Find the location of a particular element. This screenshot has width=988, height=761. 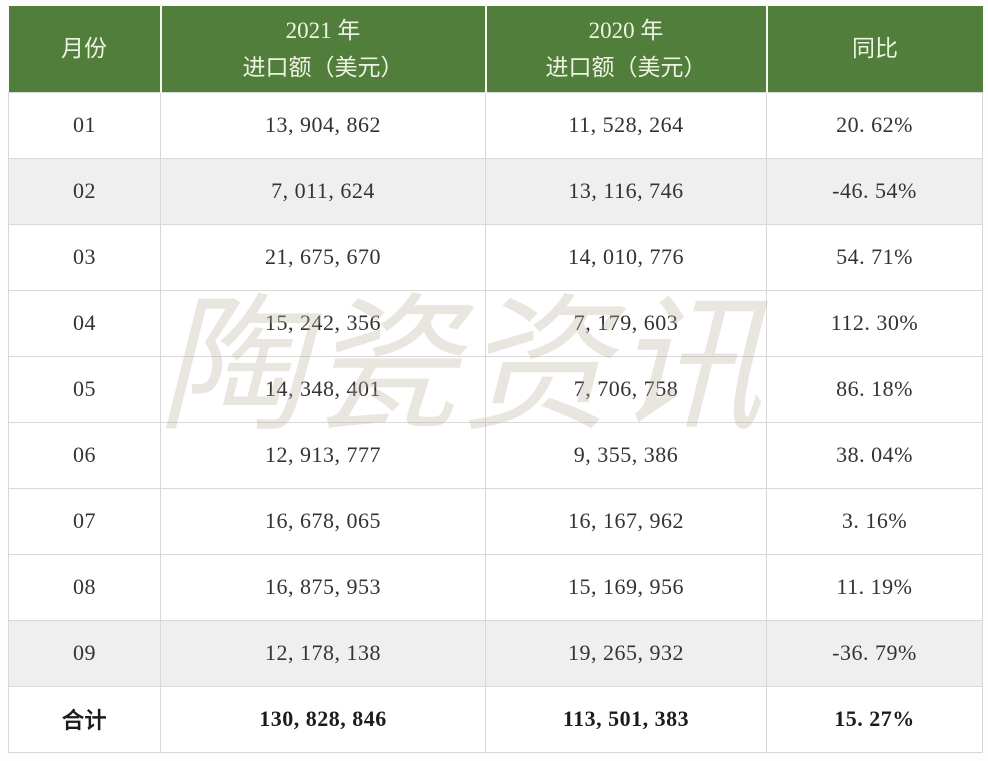

value-2021-cell: 21, 675, 670 is located at coordinates (323, 257).